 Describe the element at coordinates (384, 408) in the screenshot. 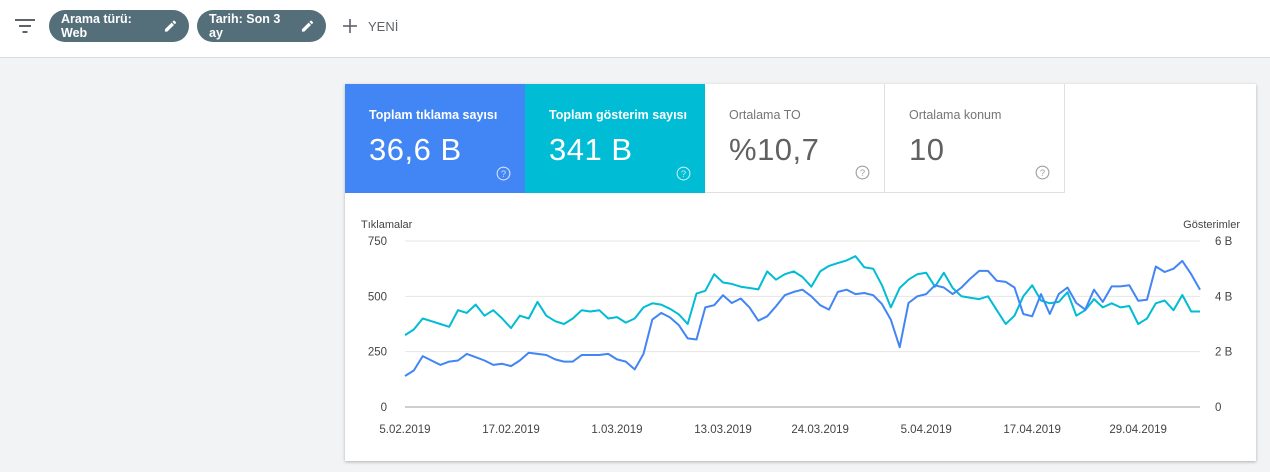

I see `y-left-tick-label: 0` at that location.